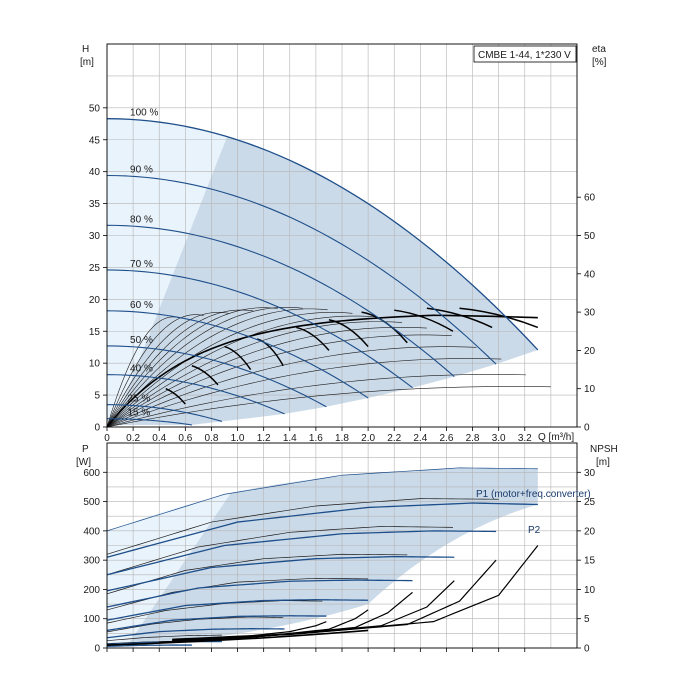 Image resolution: width=700 pixels, height=700 pixels. Describe the element at coordinates (590, 561) in the screenshot. I see `npsh-tick-label: 15` at that location.